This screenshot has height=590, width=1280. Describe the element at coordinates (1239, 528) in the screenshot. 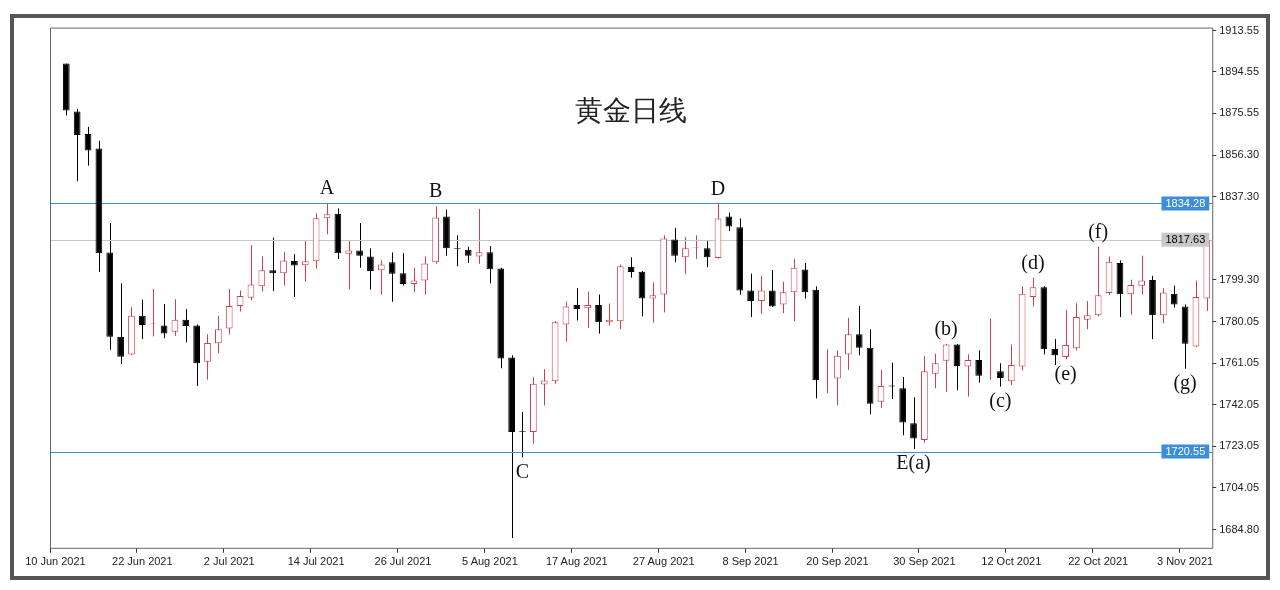

I see `y-tick-label: 1684.80` at that location.